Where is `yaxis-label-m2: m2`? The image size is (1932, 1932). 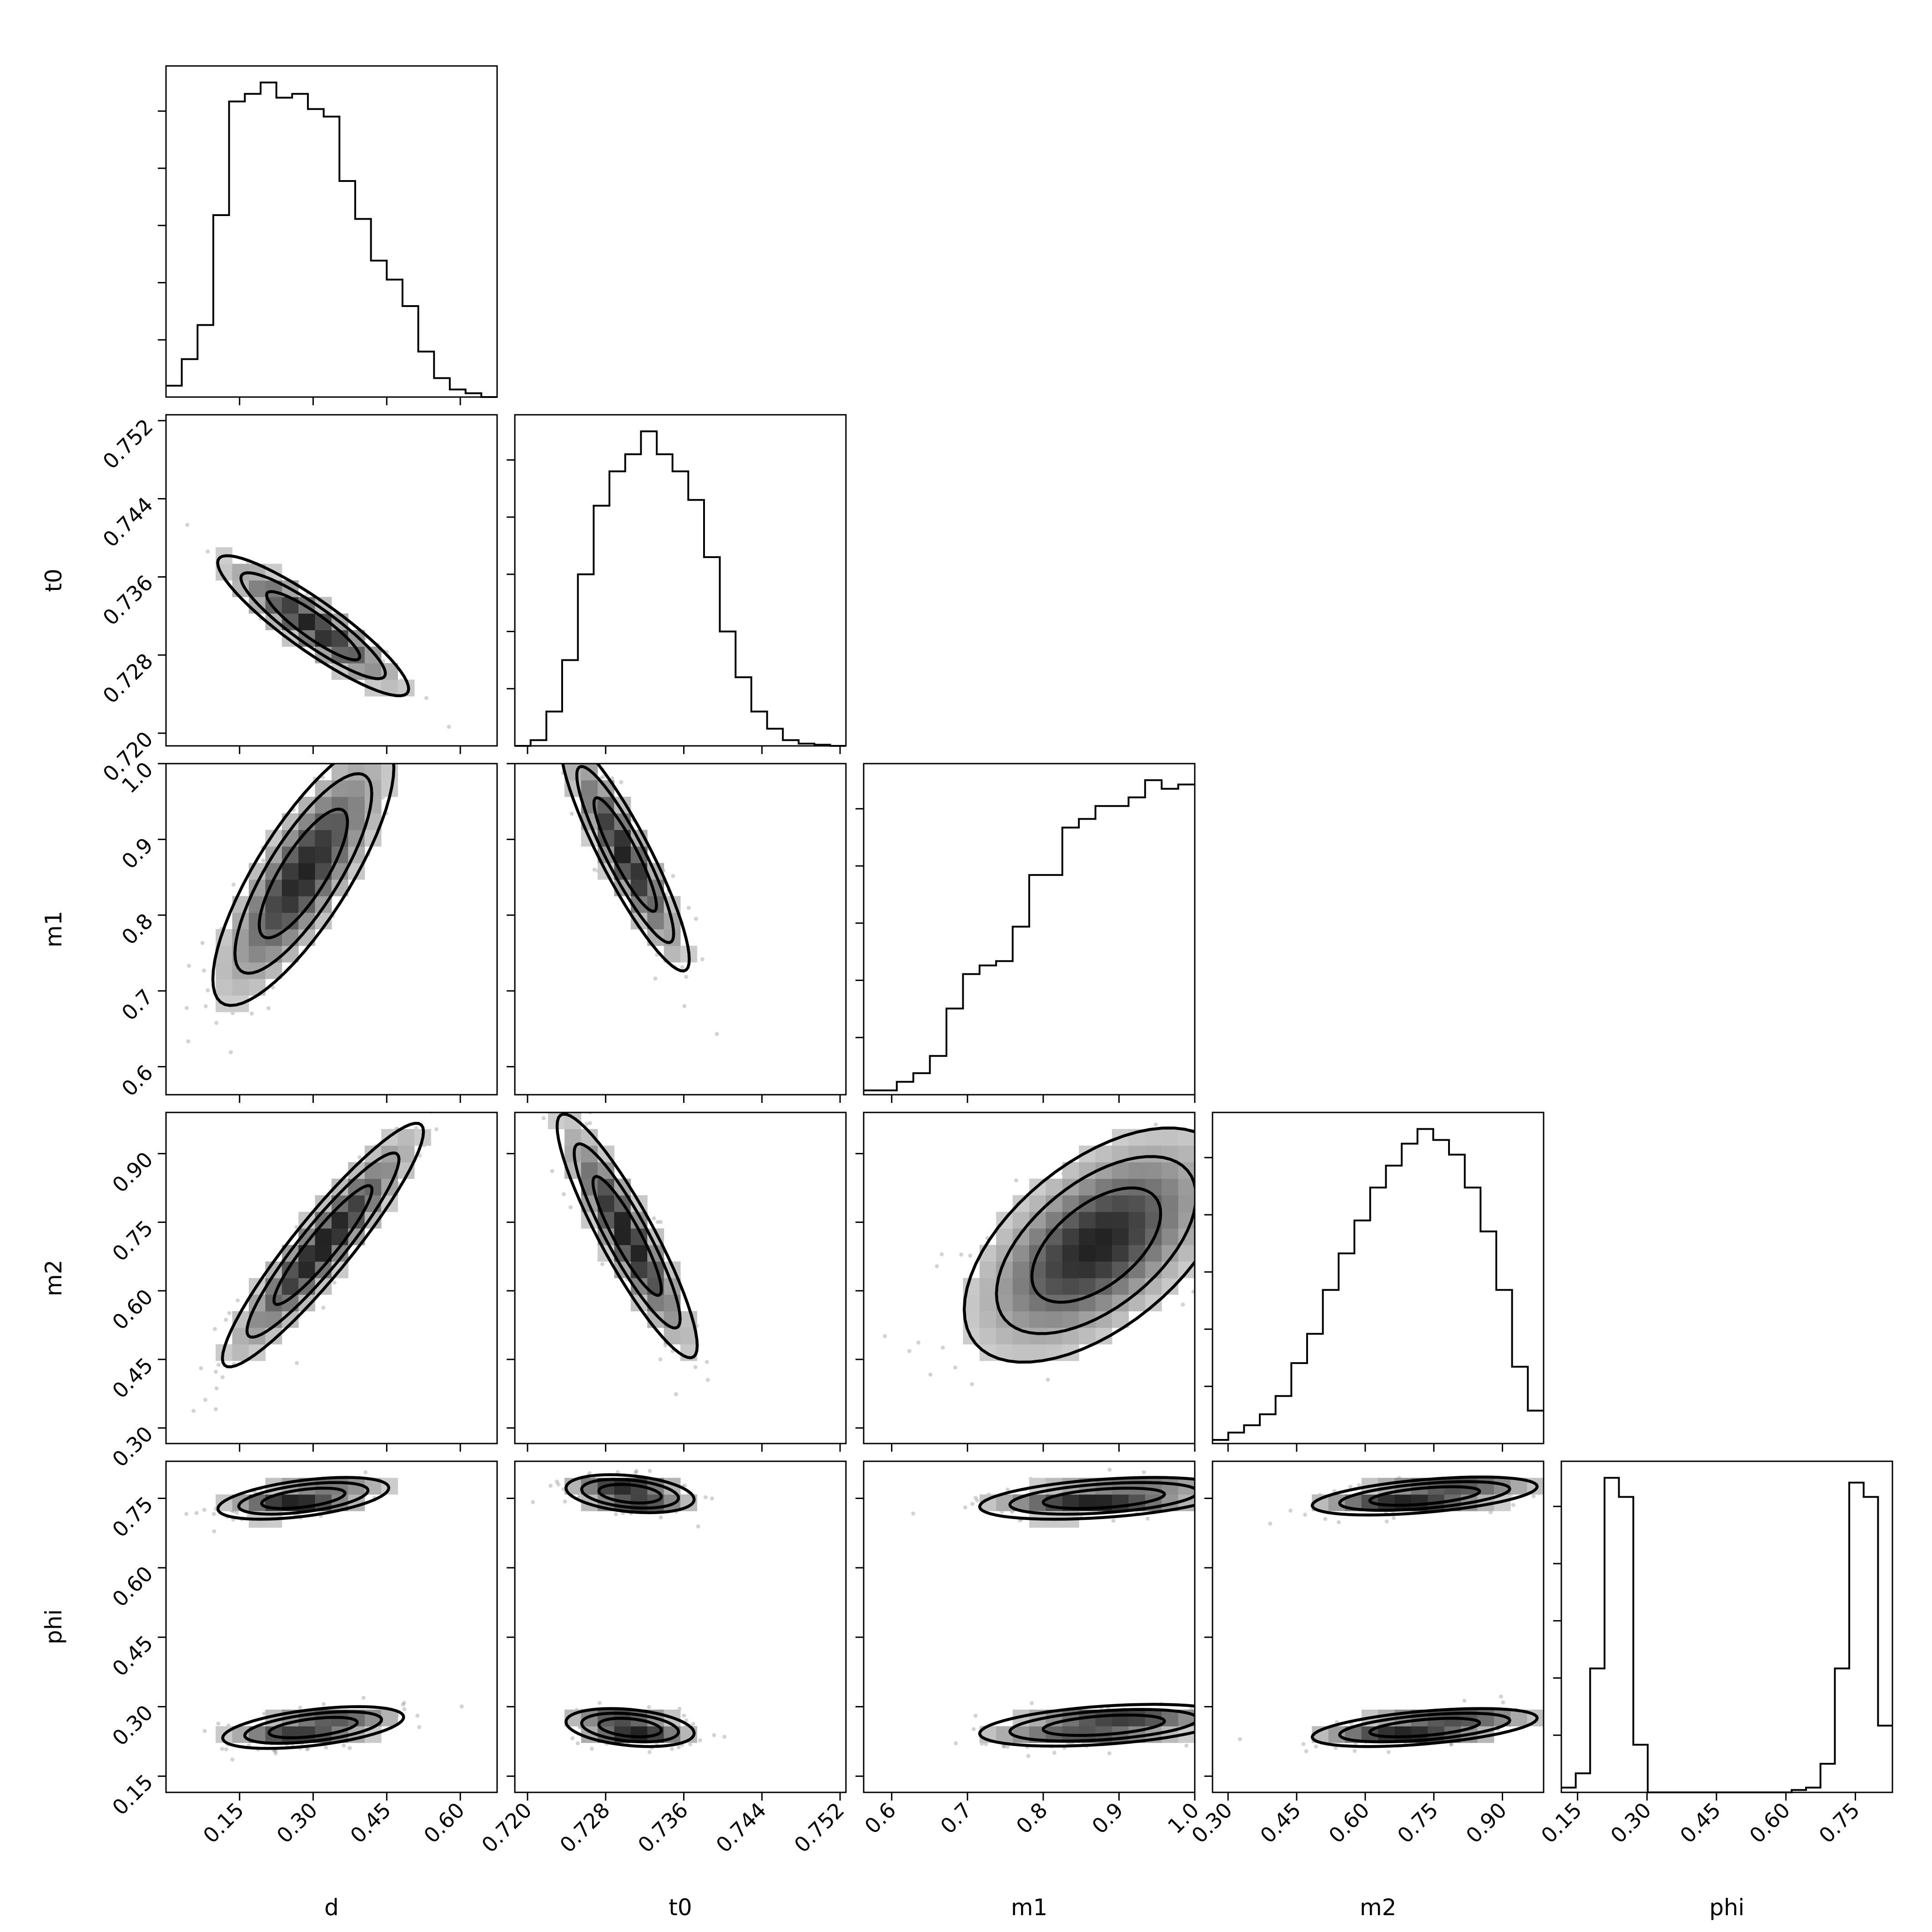 yaxis-label-m2: m2 is located at coordinates (53, 1278).